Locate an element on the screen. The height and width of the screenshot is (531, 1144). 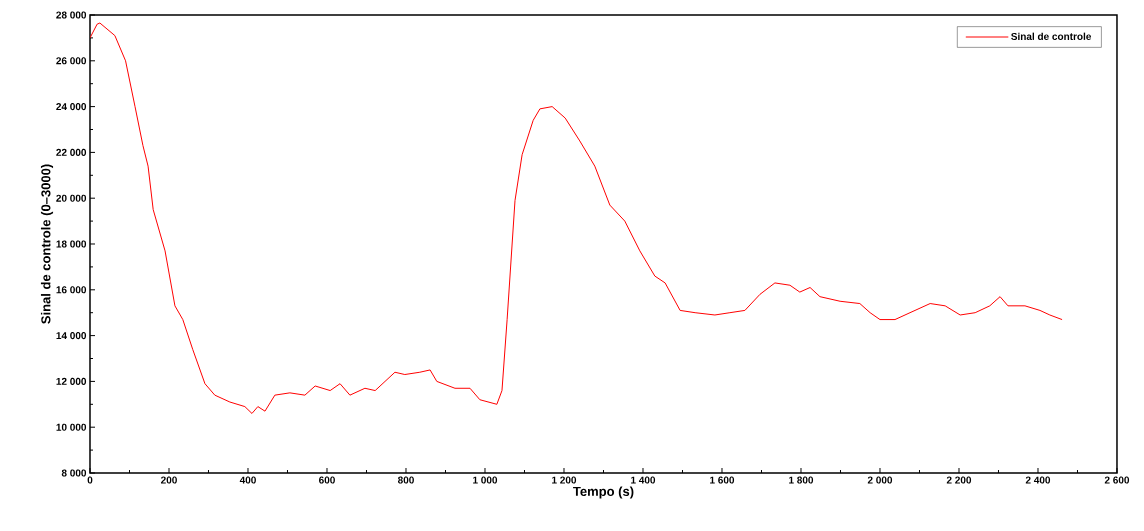
x-tick-label: 2 400 is located at coordinates (1038, 480).